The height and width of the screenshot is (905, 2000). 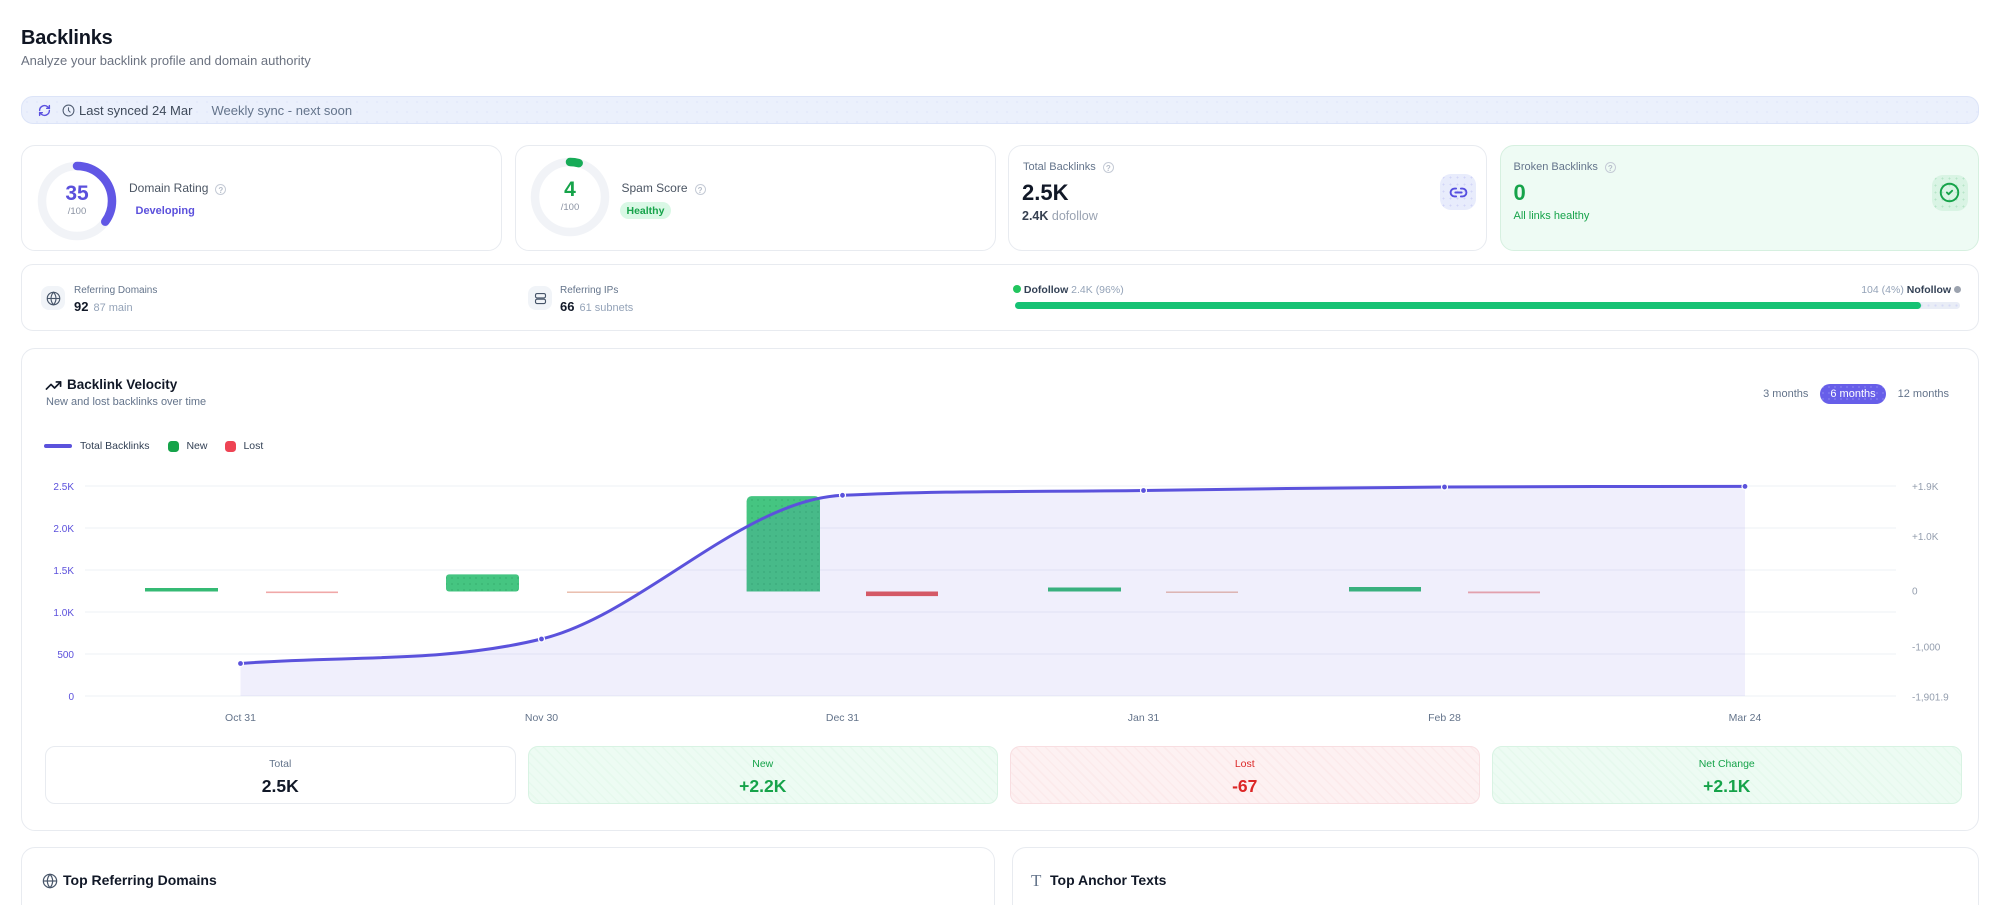 I want to click on svg-text: 4, so click(x=570, y=189).